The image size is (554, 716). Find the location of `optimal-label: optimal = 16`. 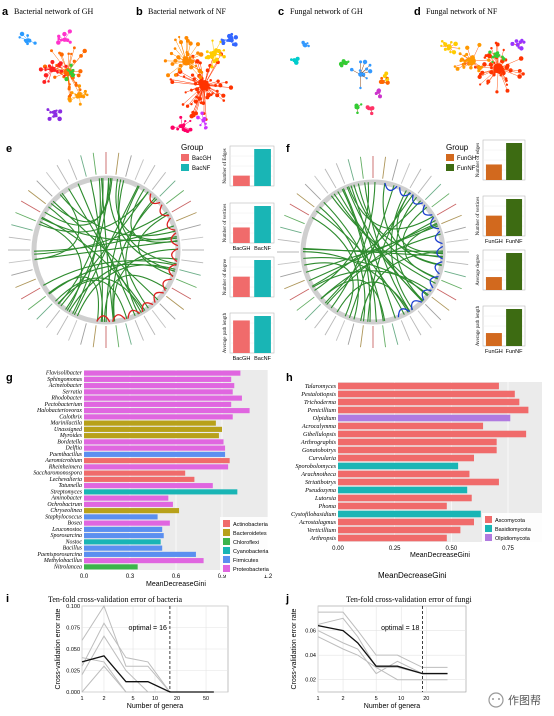

optimal-label: optimal = 16 is located at coordinates (148, 628).